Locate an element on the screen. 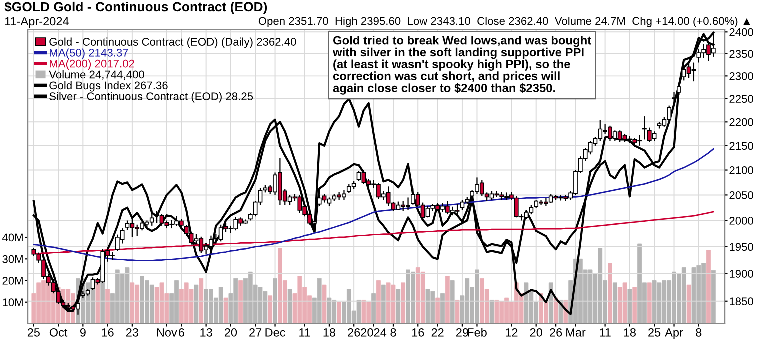 This screenshot has height=346, width=760. x-tick-label: 27 is located at coordinates (256, 332).